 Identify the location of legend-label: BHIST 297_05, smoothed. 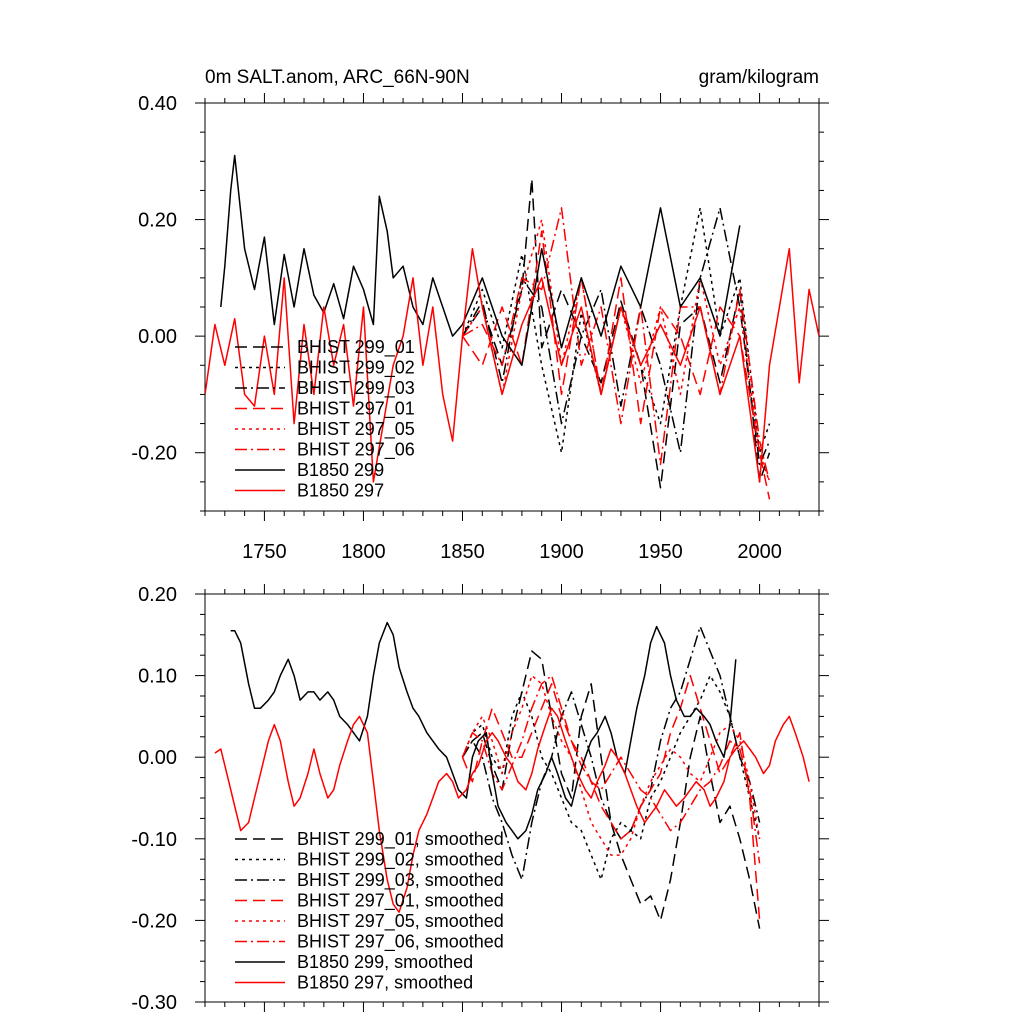
(400, 921).